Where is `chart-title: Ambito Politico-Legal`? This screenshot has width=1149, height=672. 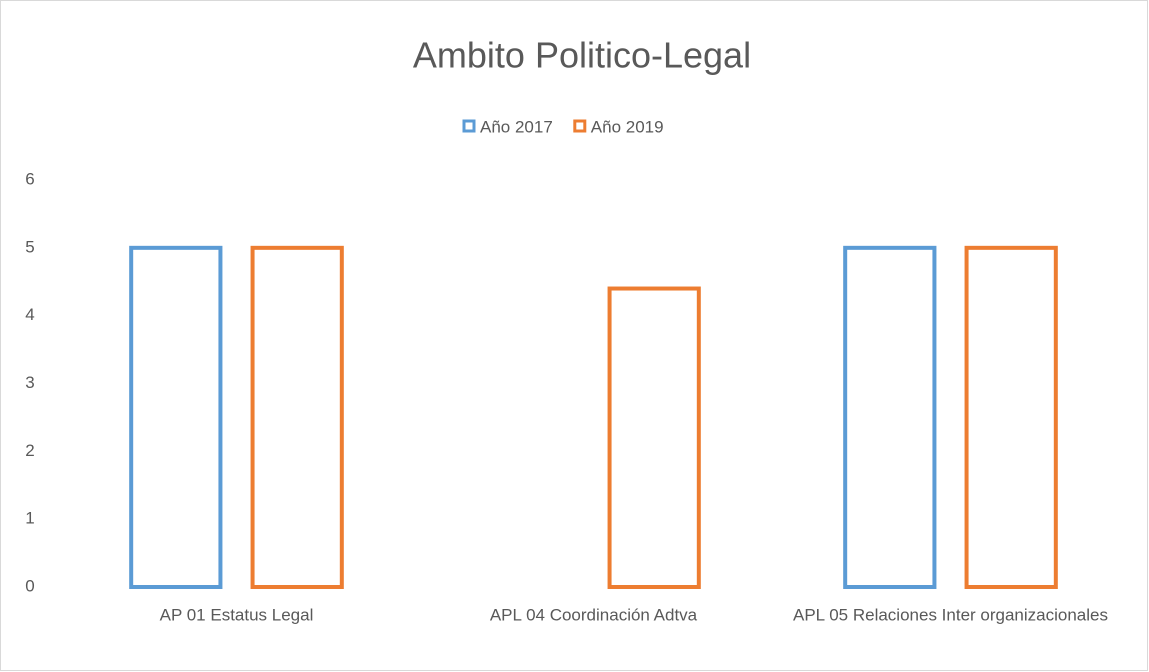
chart-title: Ambito Politico-Legal is located at coordinates (582, 55).